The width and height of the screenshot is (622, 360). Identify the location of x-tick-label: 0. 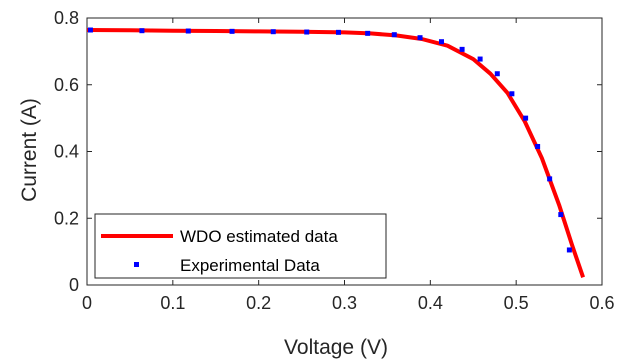
(87, 303).